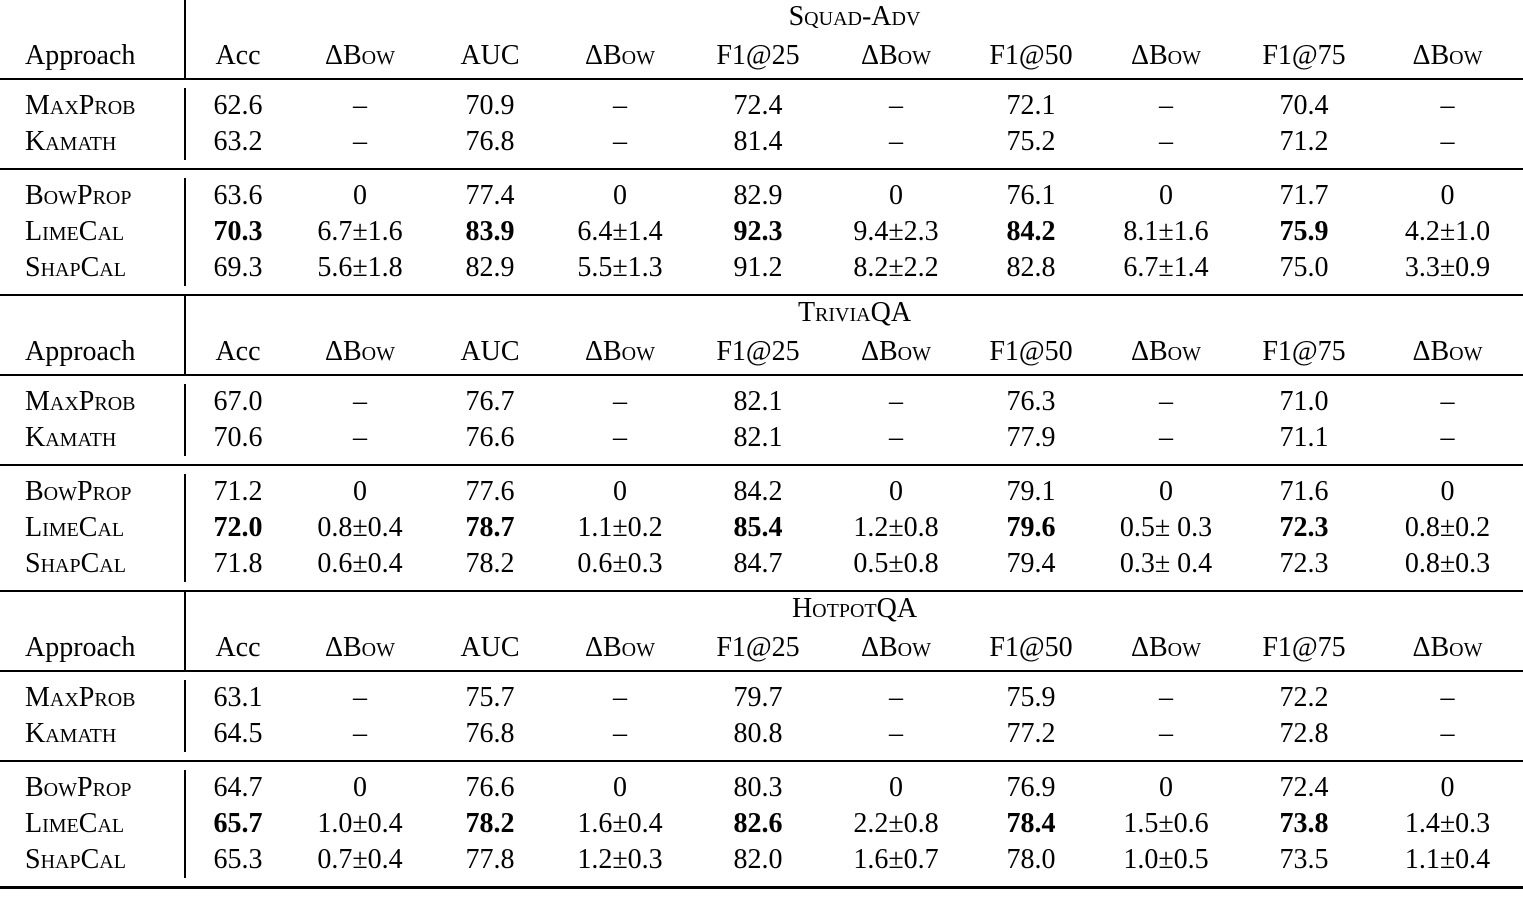  Describe the element at coordinates (1447, 823) in the screenshot. I see `metric-value: 1.4±0.3` at that location.